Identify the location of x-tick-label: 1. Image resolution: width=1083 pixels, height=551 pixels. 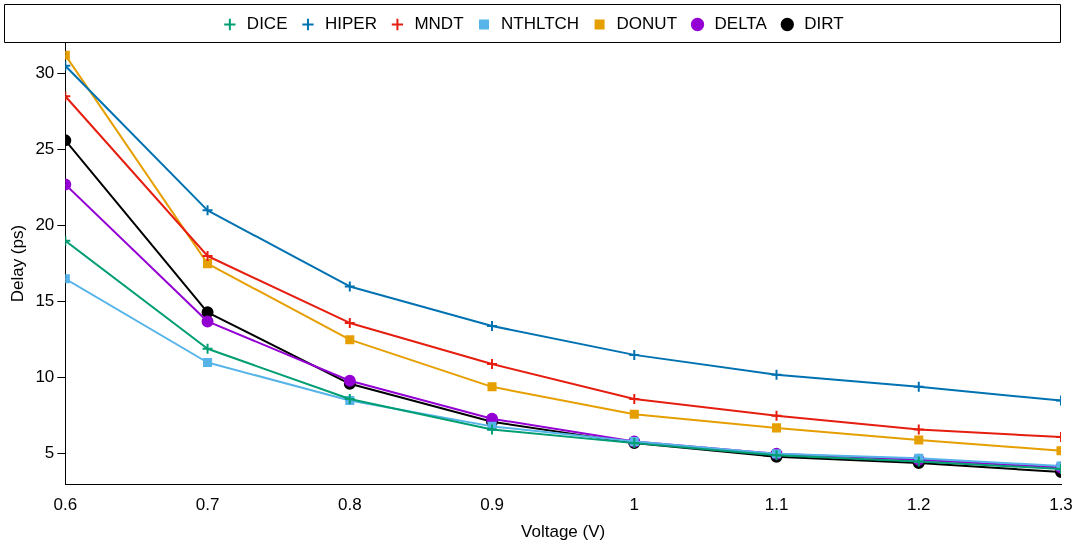
(634, 505).